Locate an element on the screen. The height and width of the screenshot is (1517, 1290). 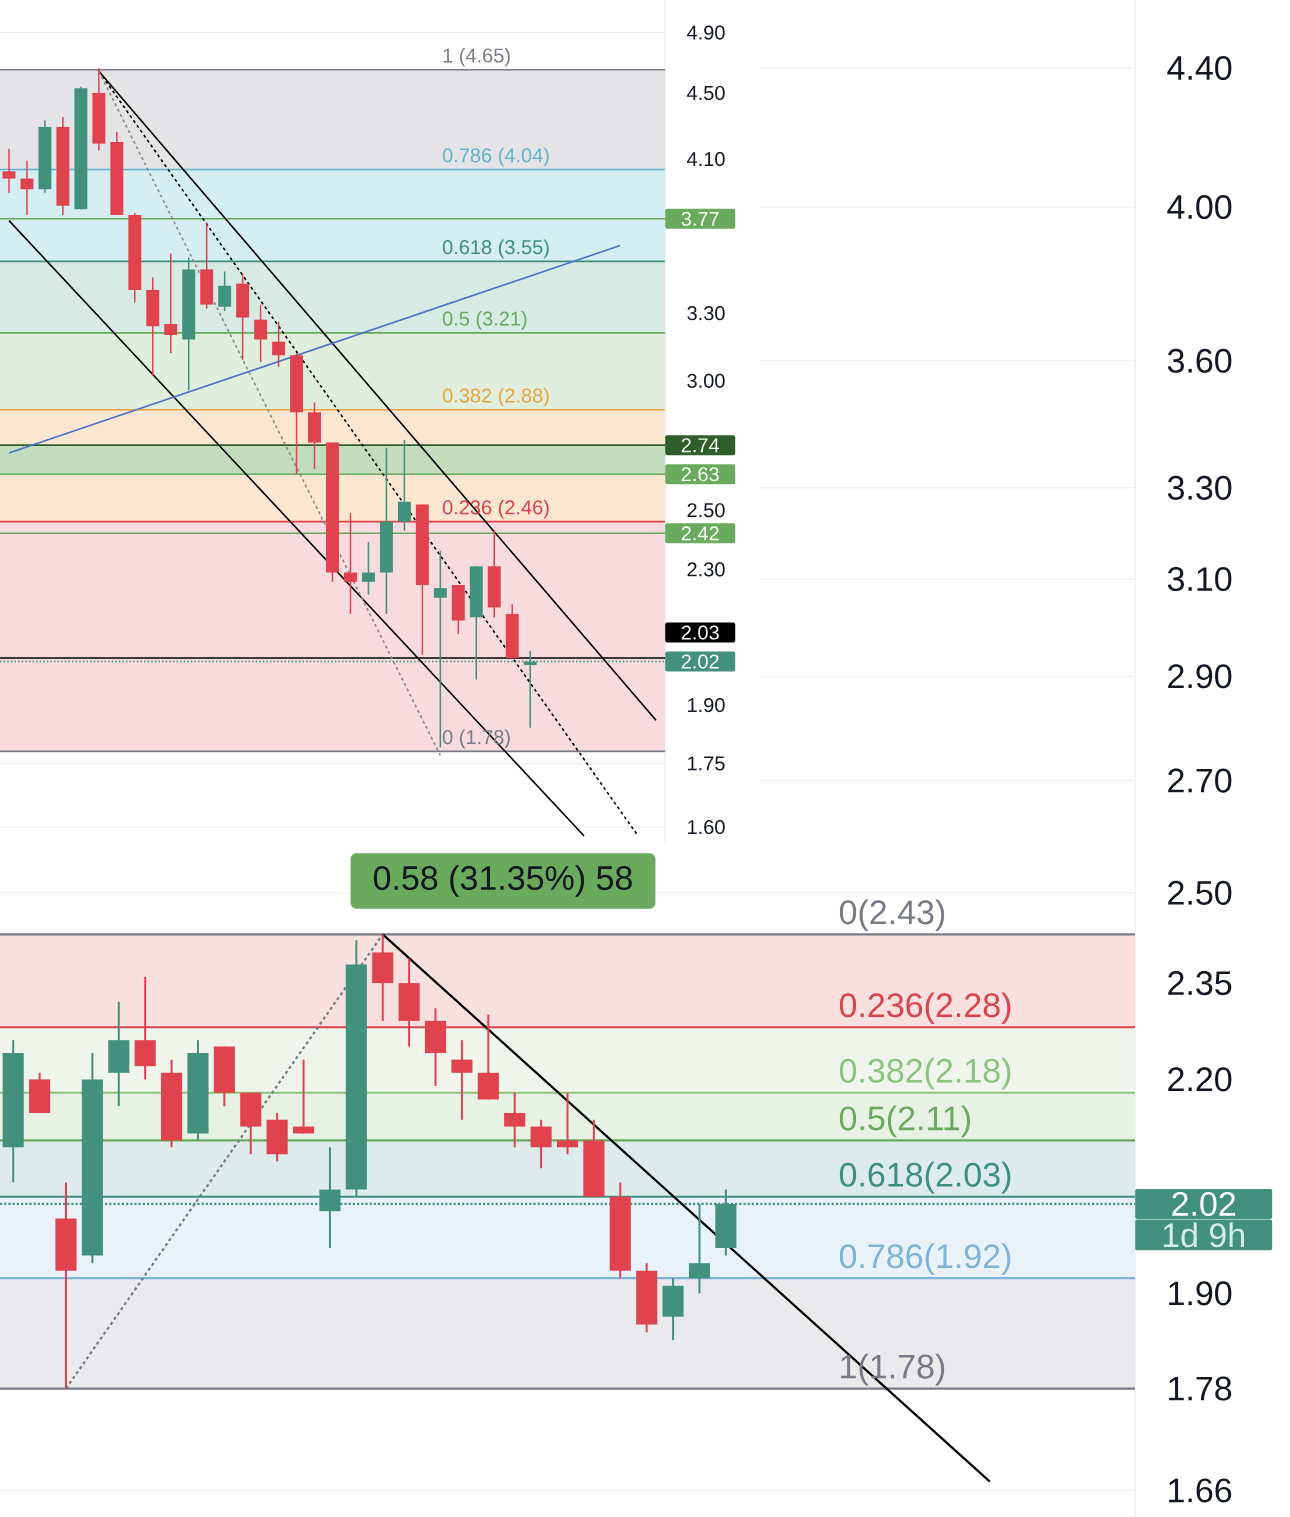
y-tick-label: 2.35 is located at coordinates (1200, 983).